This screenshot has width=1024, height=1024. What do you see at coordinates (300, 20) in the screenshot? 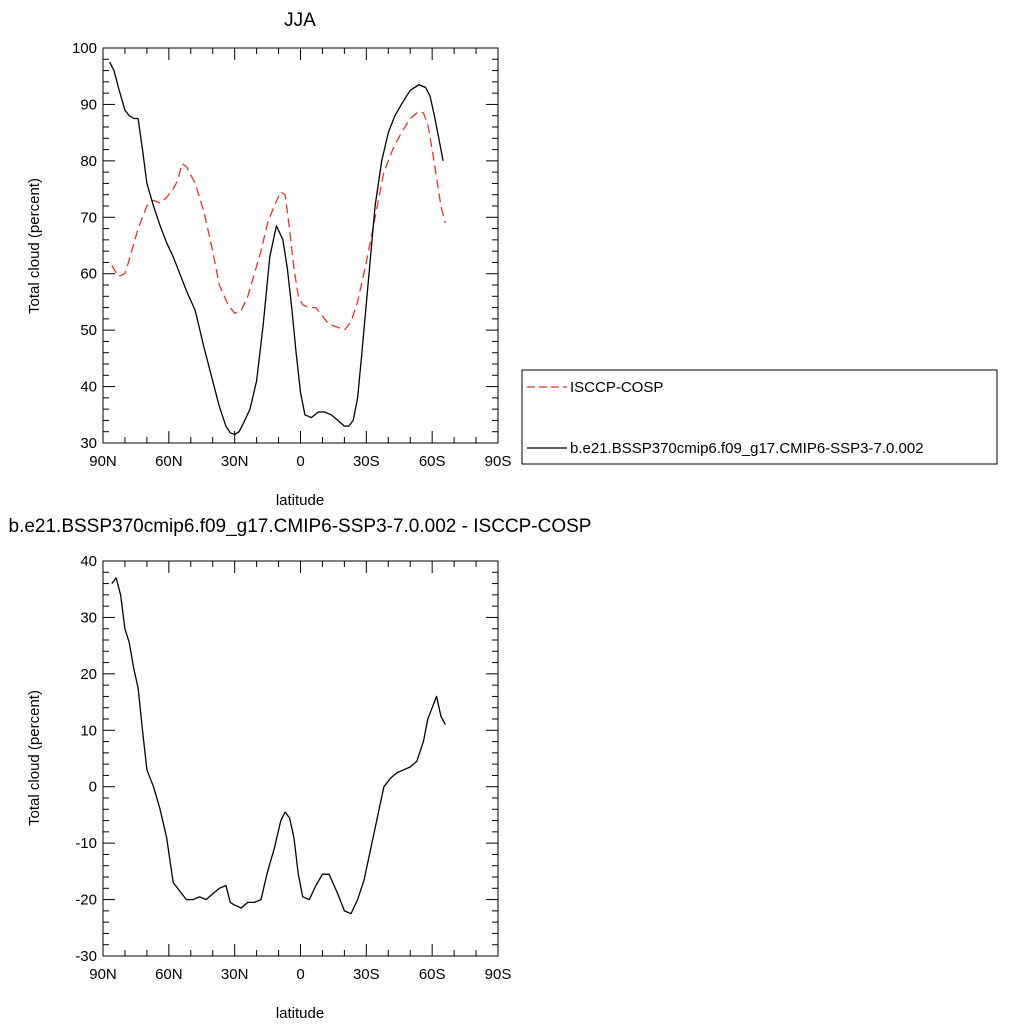
I see `top-title: JJA` at bounding box center [300, 20].